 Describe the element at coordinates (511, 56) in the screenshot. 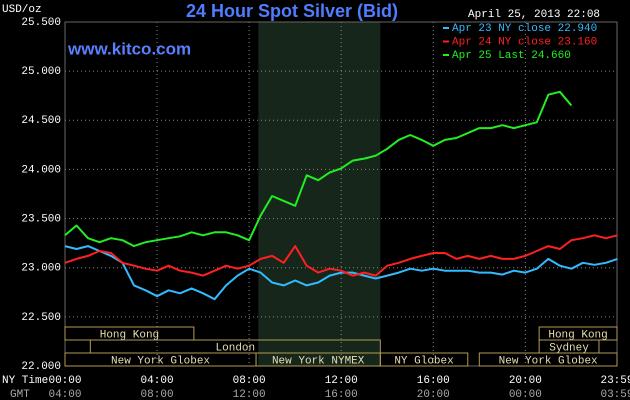

I see `legend-label: Apr 25 Last 24.660` at that location.